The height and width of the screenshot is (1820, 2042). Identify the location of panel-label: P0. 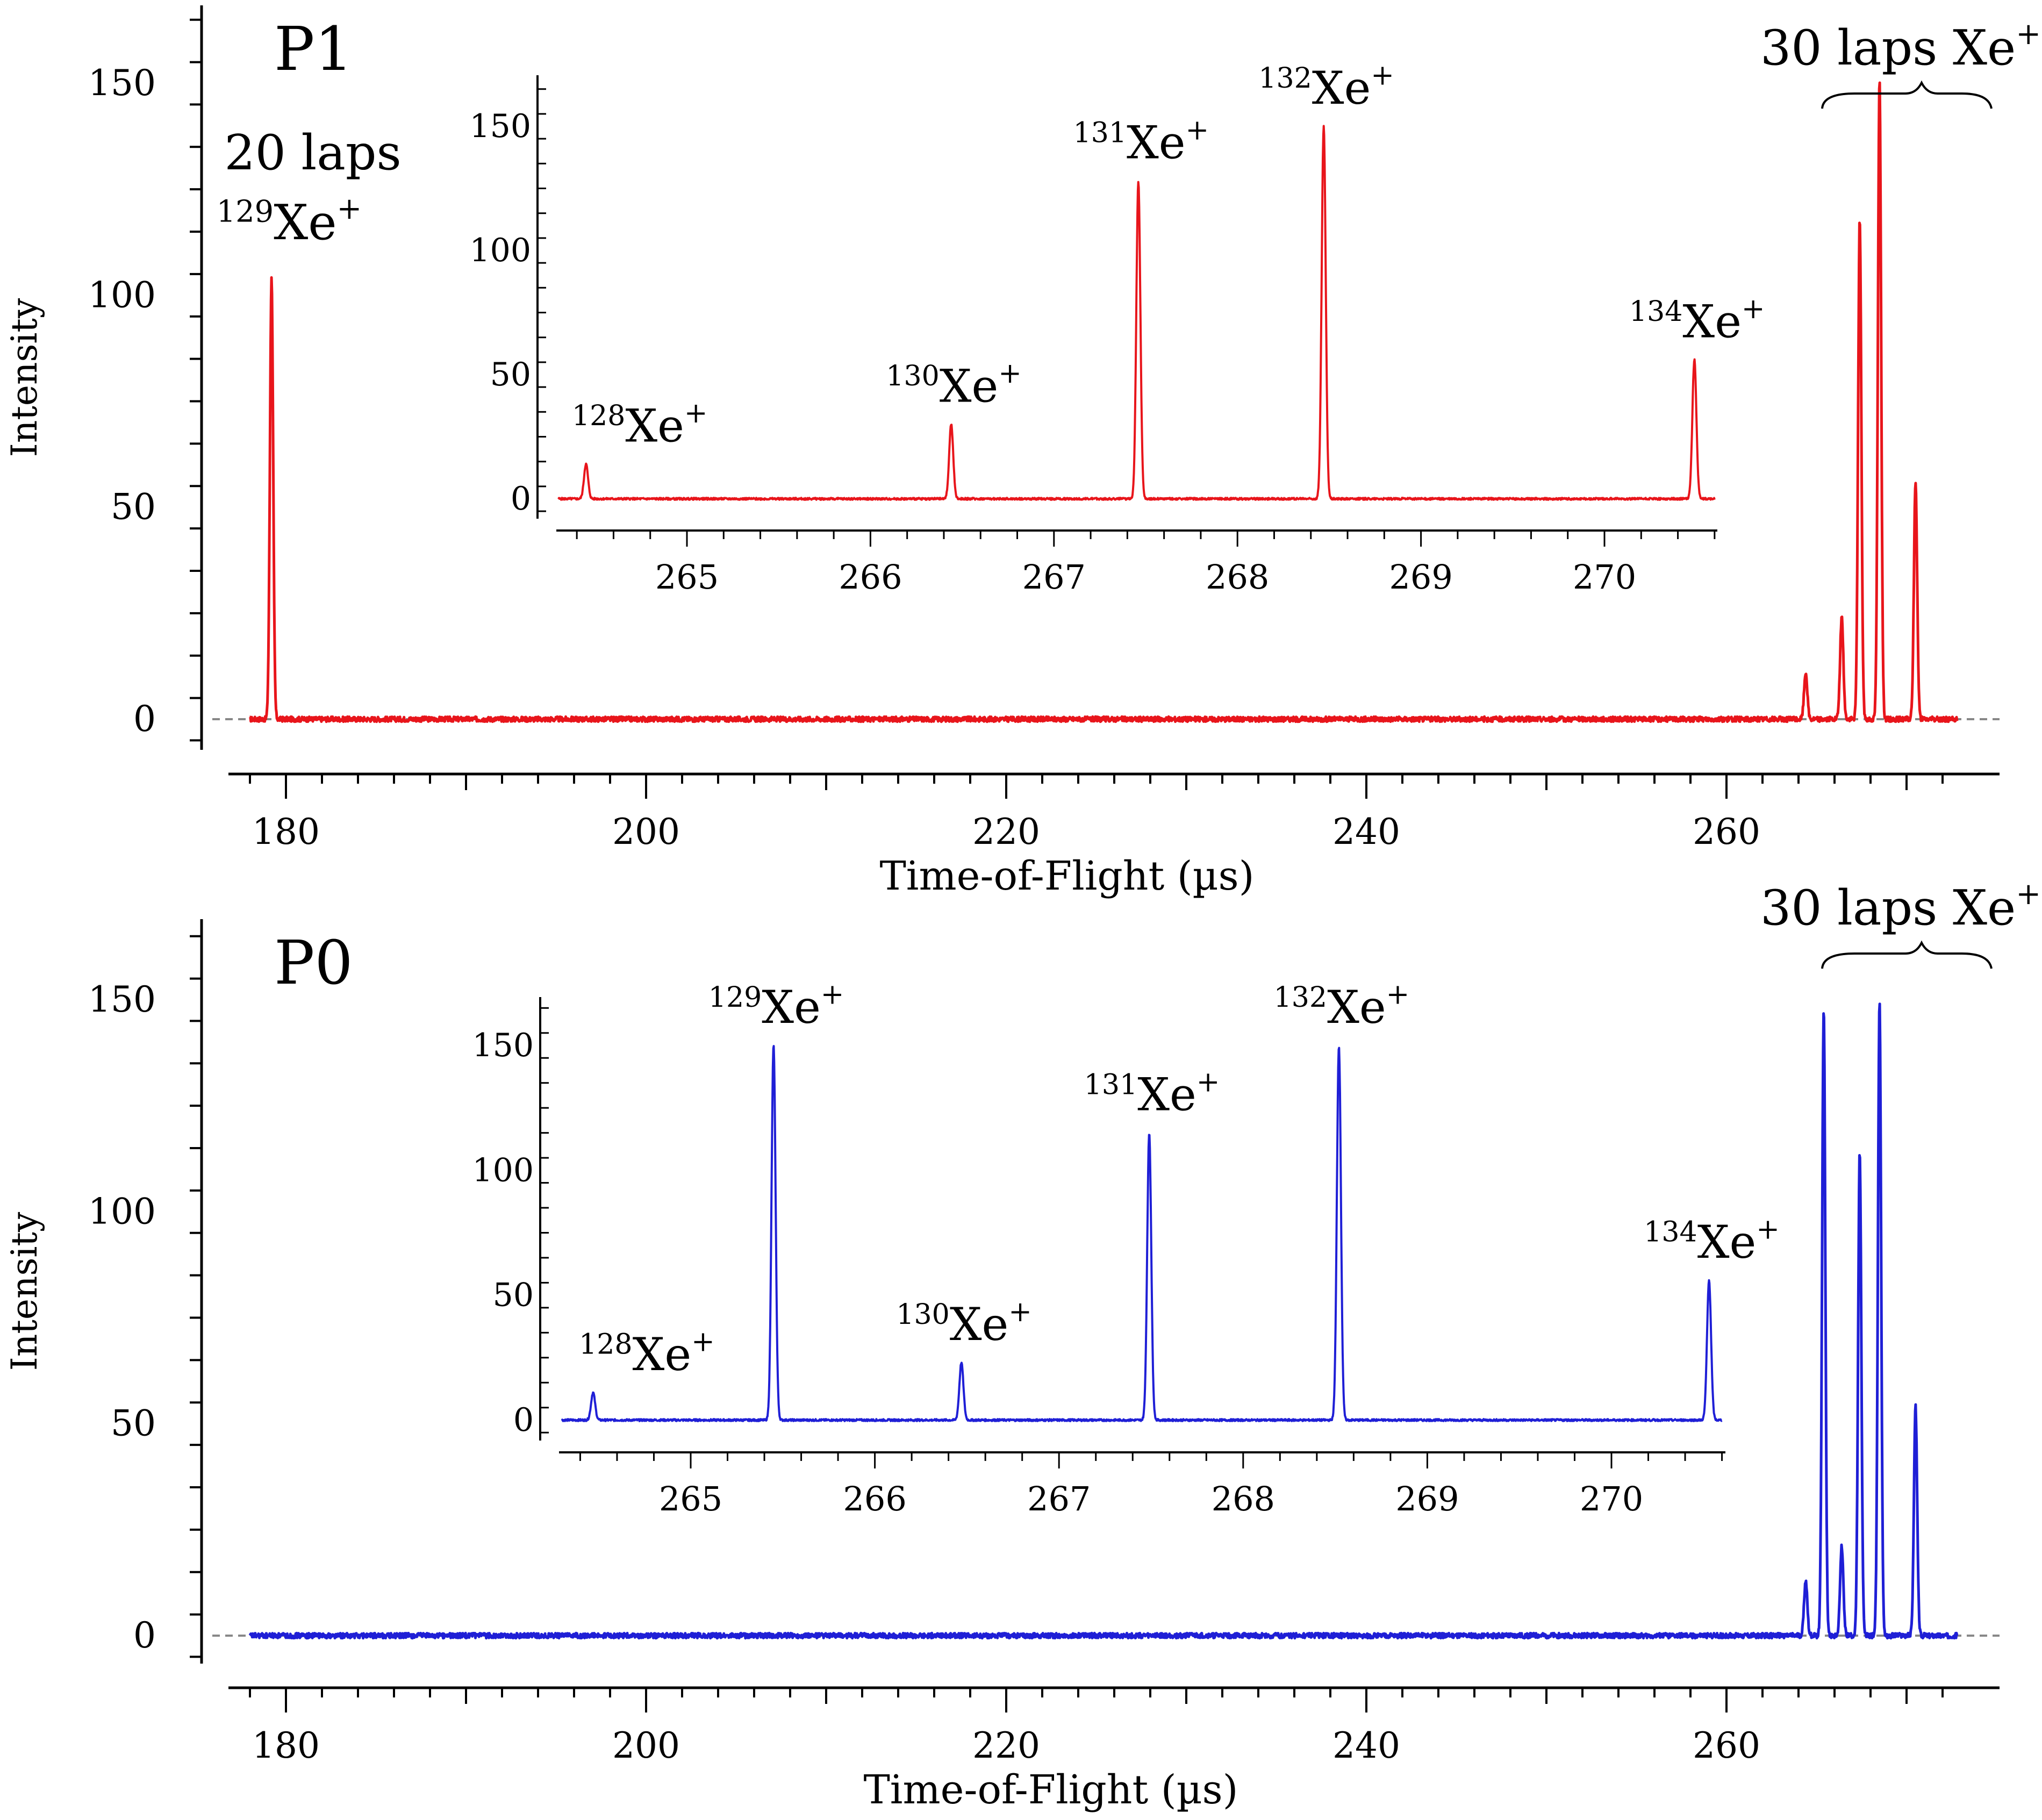
(313, 963).